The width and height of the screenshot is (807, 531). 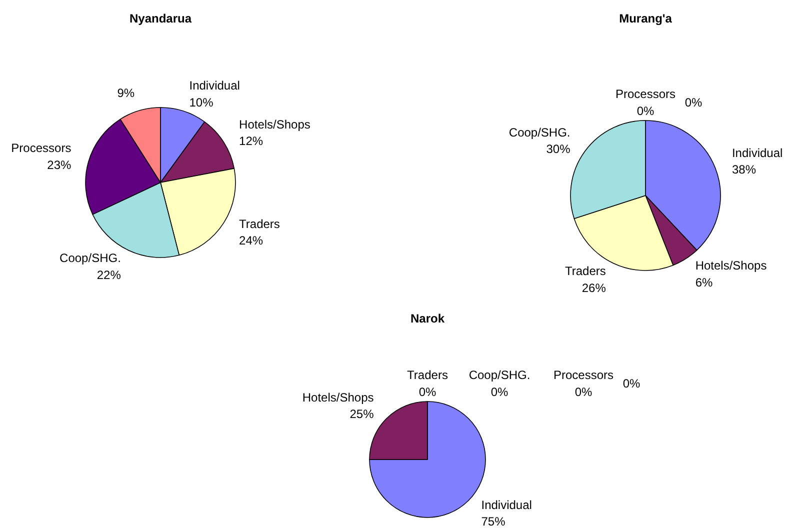 I want to click on chart-title: Nyandarua, so click(x=160, y=19).